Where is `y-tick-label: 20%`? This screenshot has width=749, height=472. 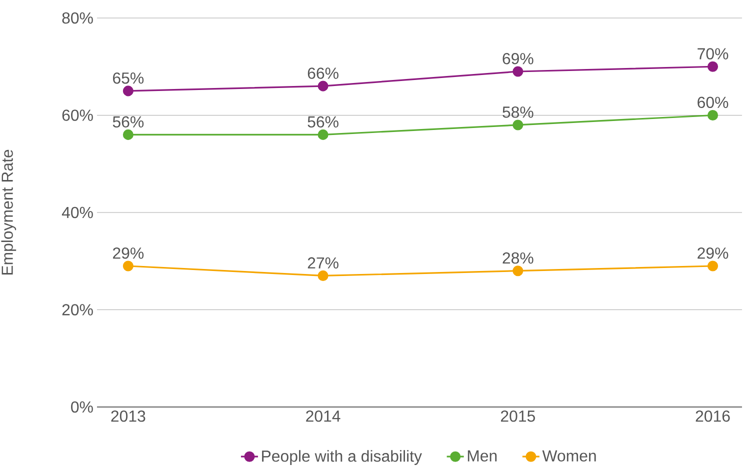
y-tick-label: 20% is located at coordinates (77, 310).